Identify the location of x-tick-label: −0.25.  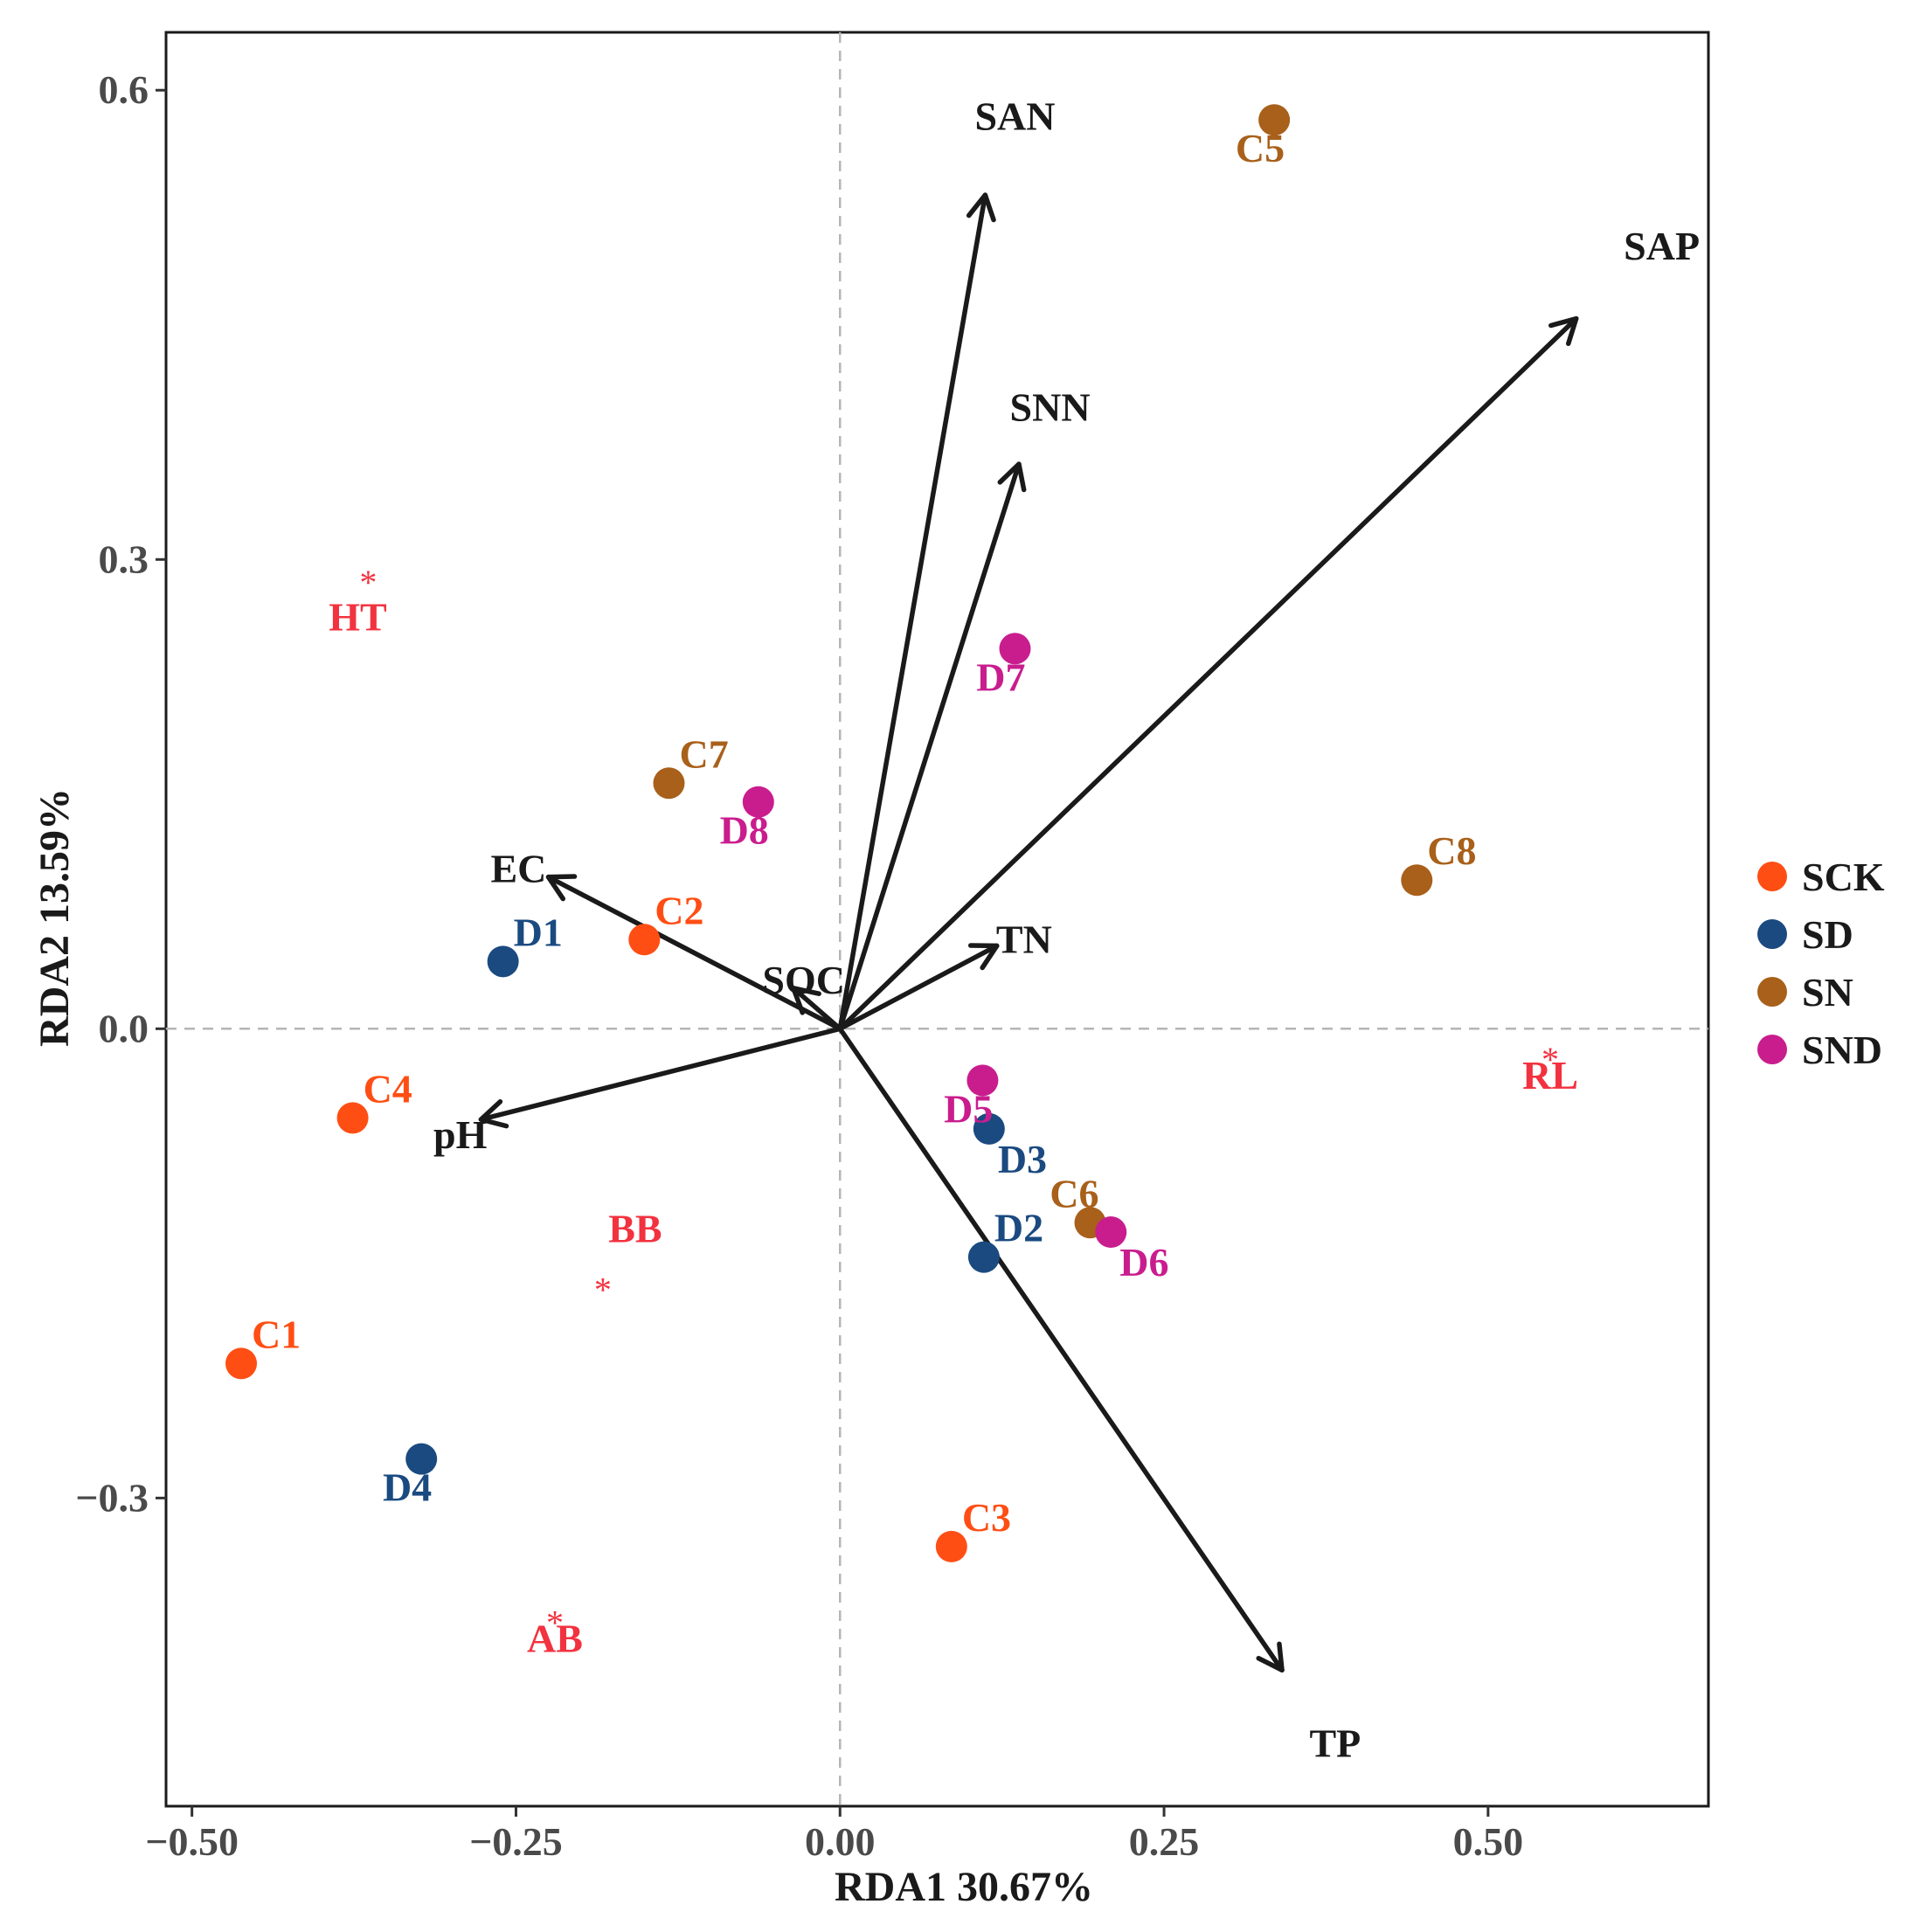
(516, 1841).